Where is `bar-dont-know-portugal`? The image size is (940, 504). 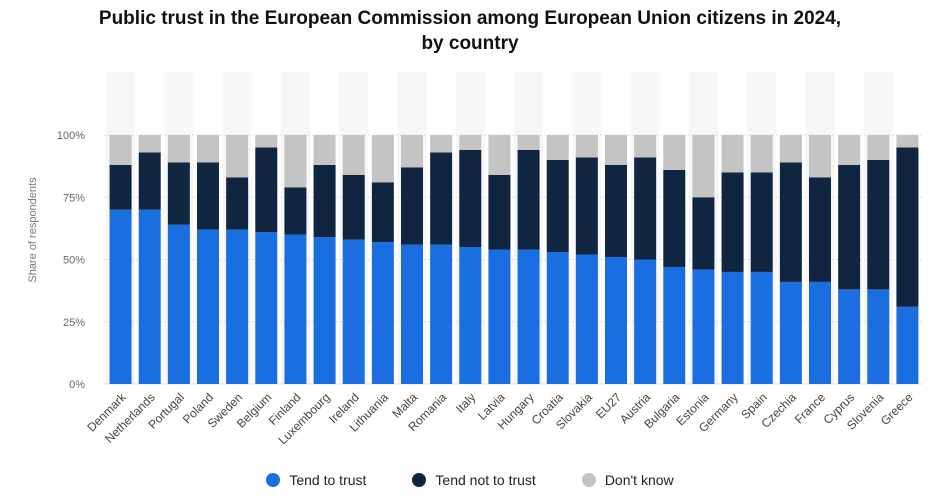 bar-dont-know-portugal is located at coordinates (178, 149).